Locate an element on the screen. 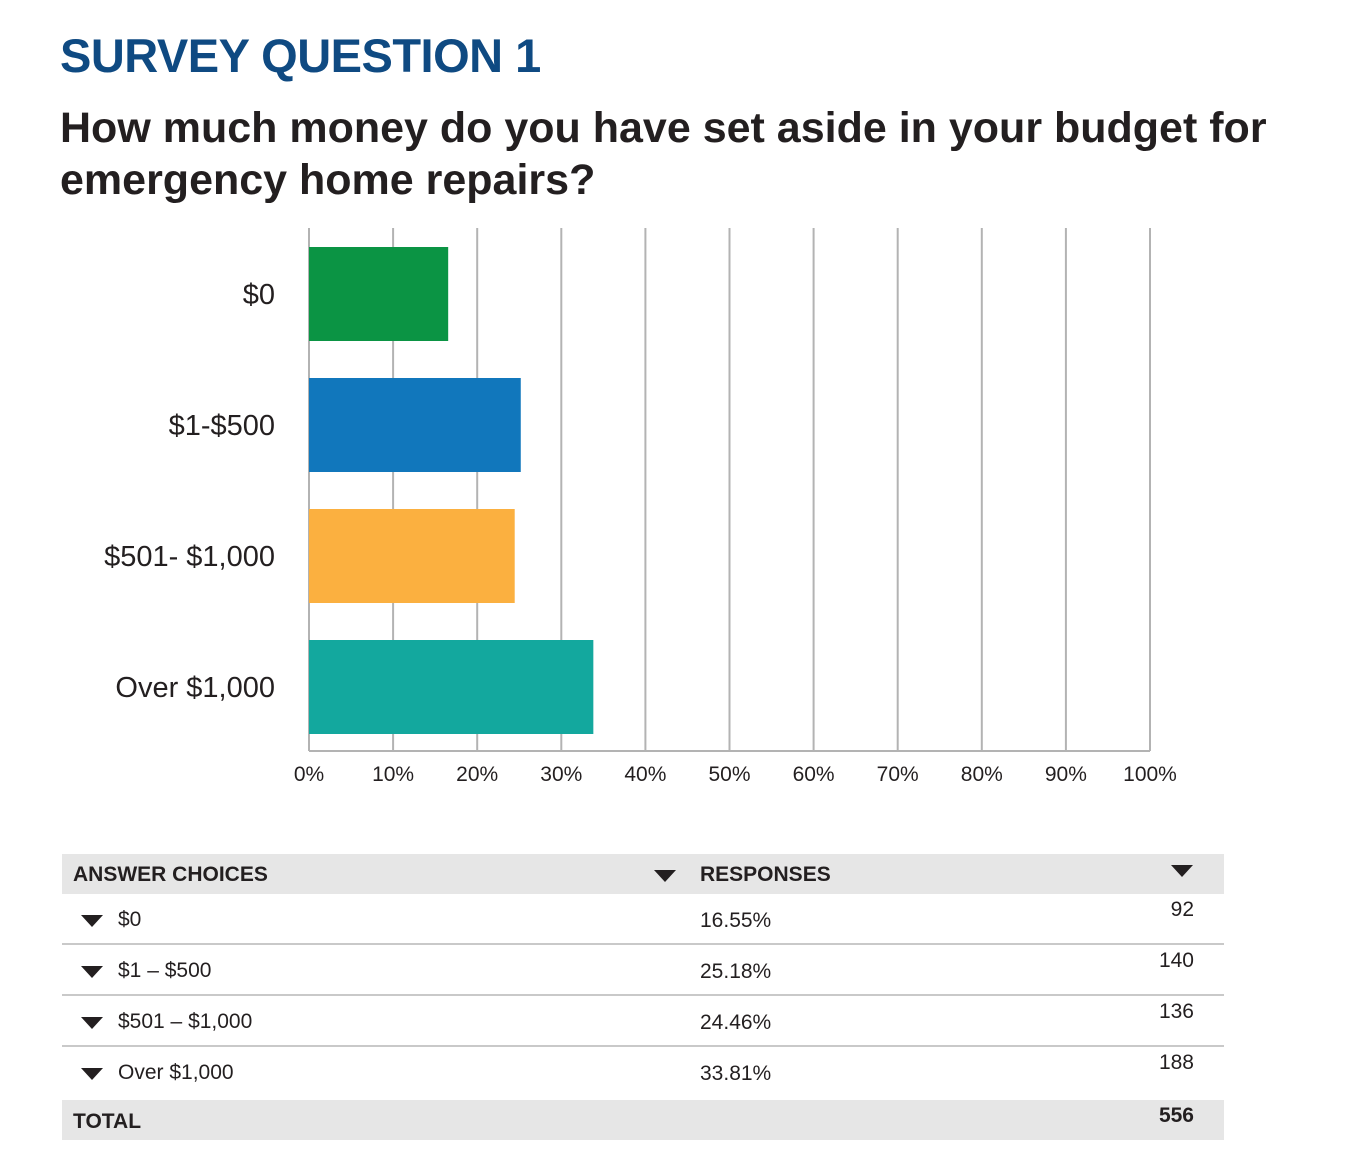 The image size is (1359, 1162). x-tick-label: 100% is located at coordinates (1150, 774).